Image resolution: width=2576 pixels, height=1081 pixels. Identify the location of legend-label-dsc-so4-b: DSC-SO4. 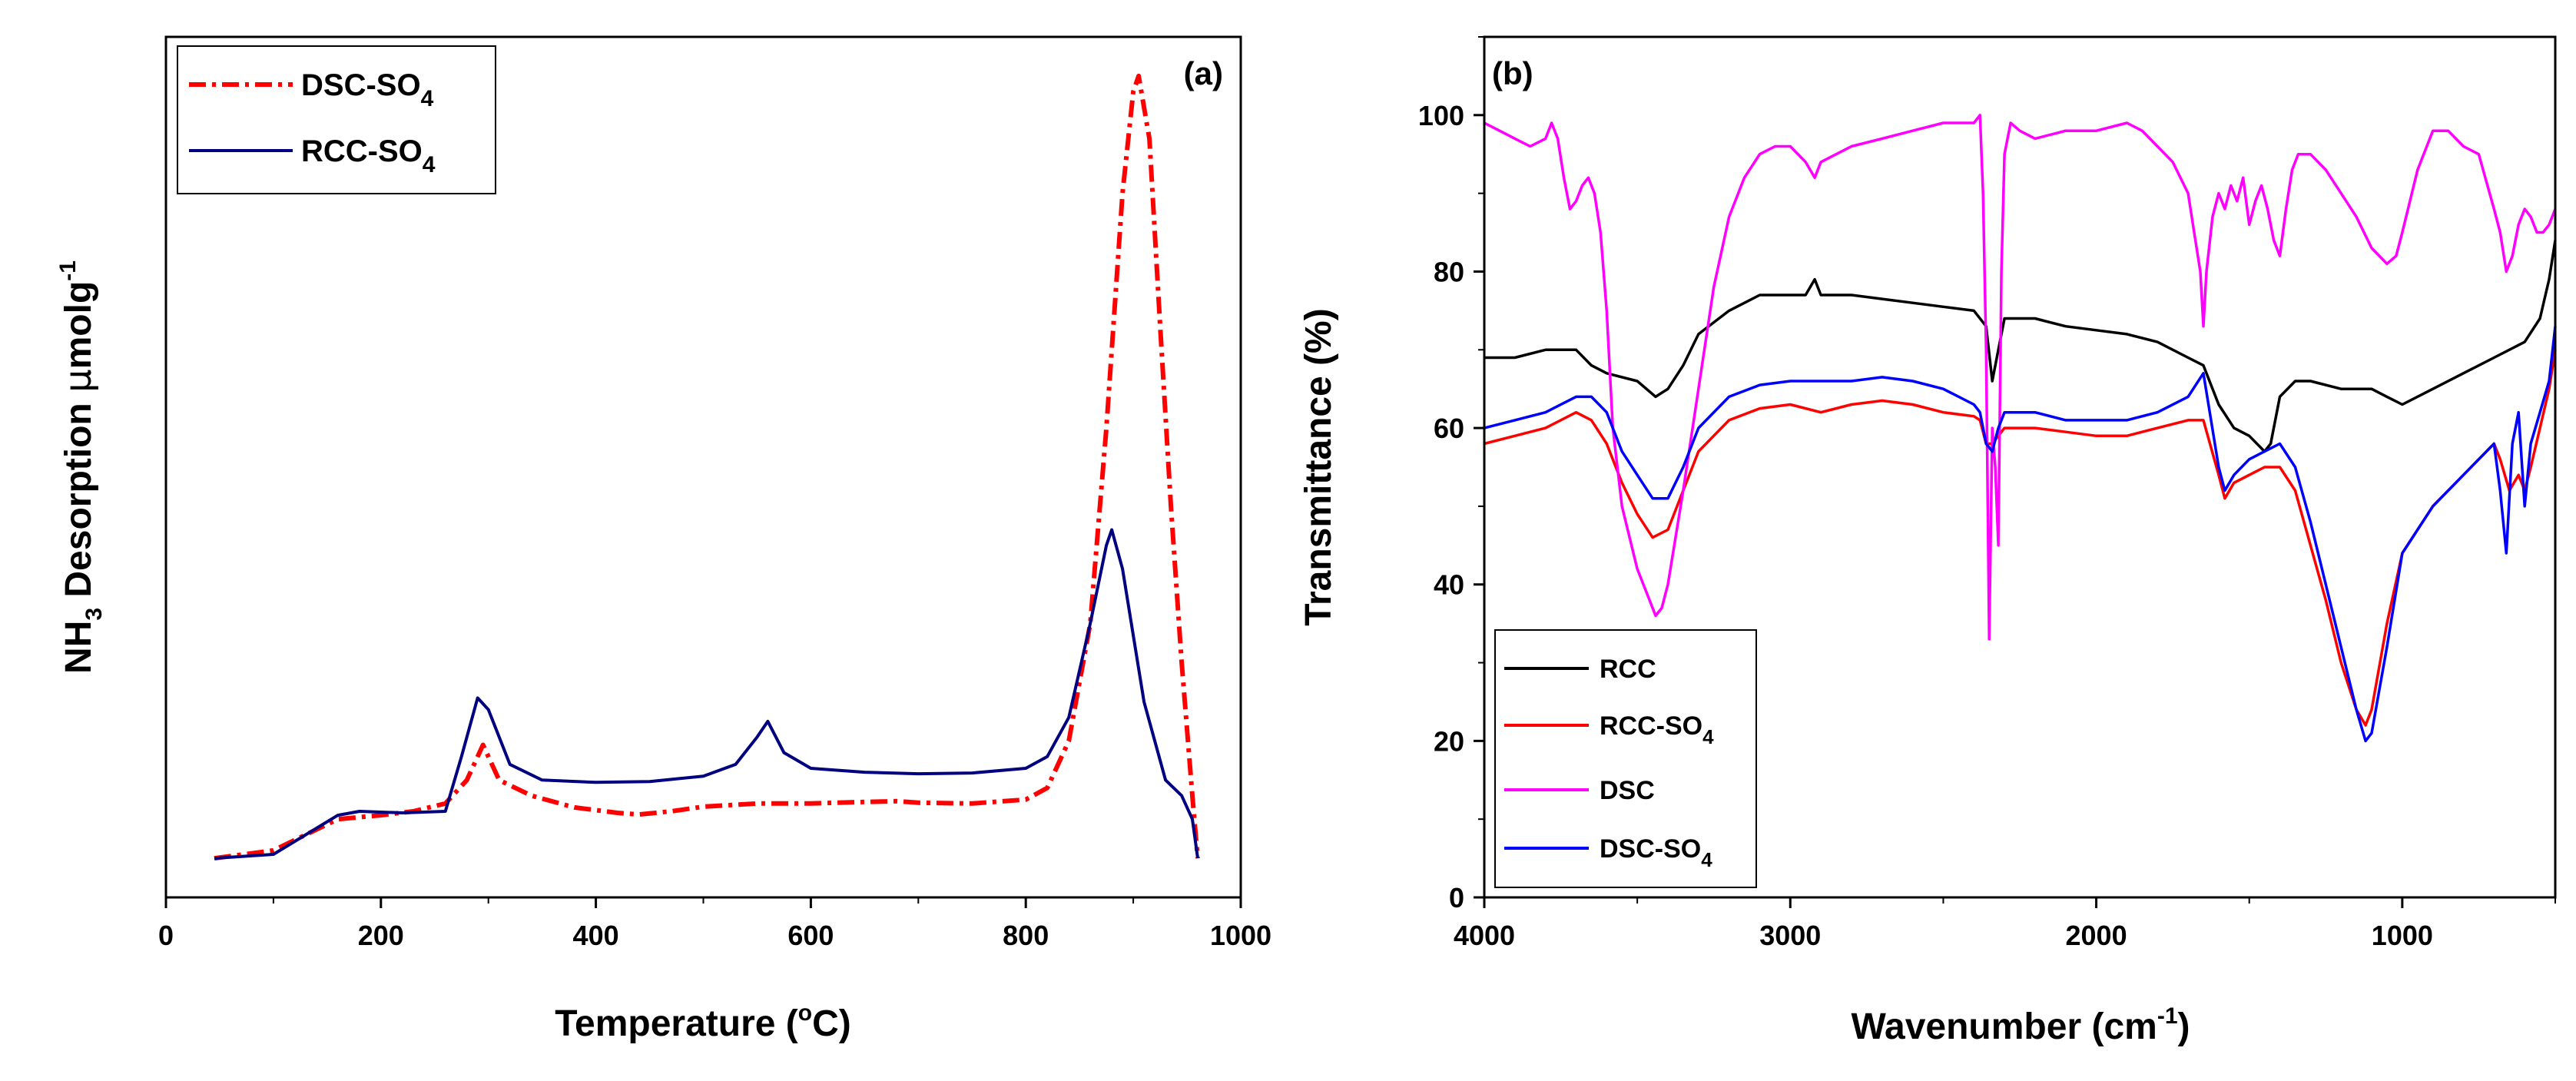
(1656, 852).